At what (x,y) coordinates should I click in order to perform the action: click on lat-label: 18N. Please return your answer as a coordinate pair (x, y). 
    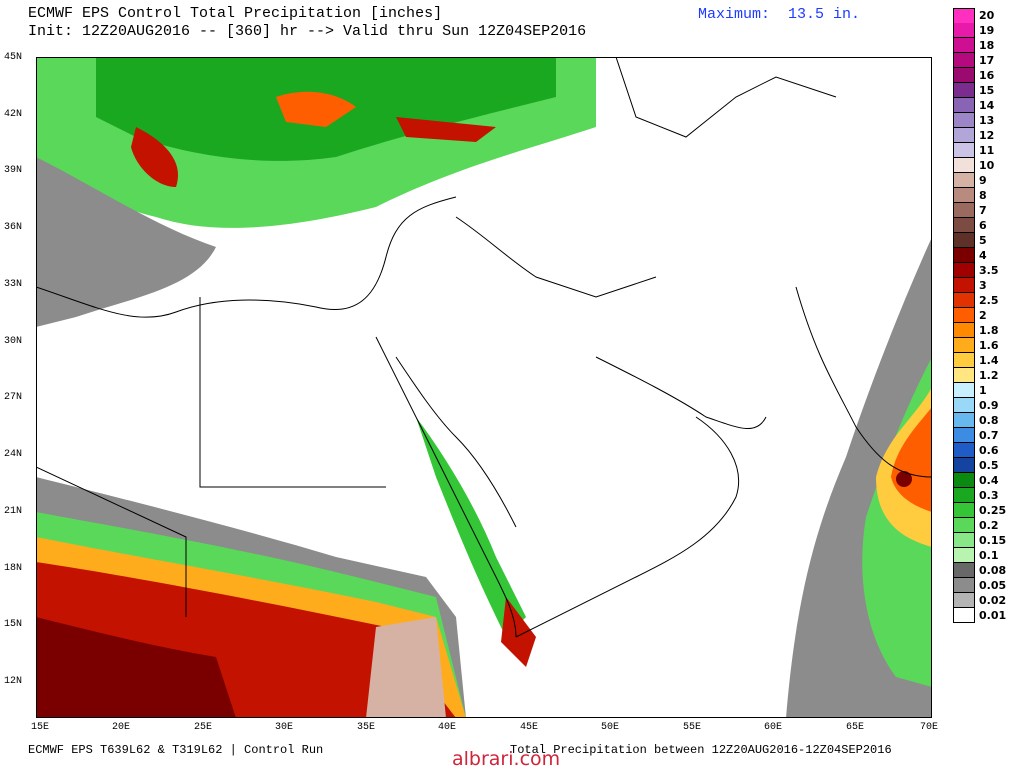
    Looking at the image, I should click on (13, 568).